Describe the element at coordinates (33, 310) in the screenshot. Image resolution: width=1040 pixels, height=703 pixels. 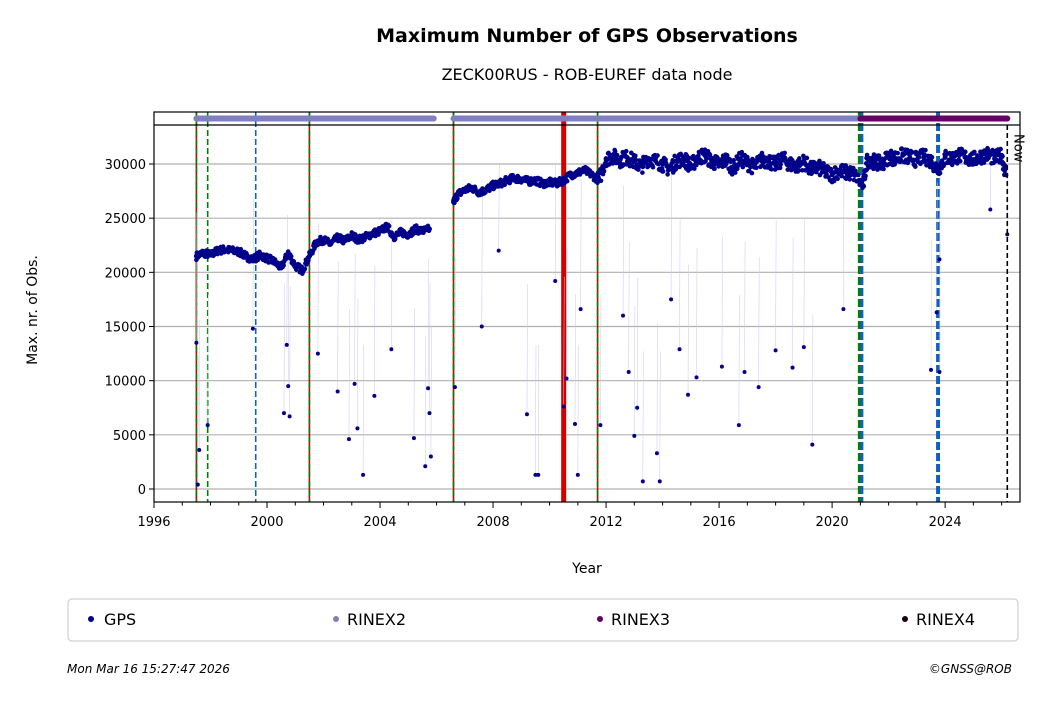
I see `y-axis-label: Max. nr. of Obs.` at that location.